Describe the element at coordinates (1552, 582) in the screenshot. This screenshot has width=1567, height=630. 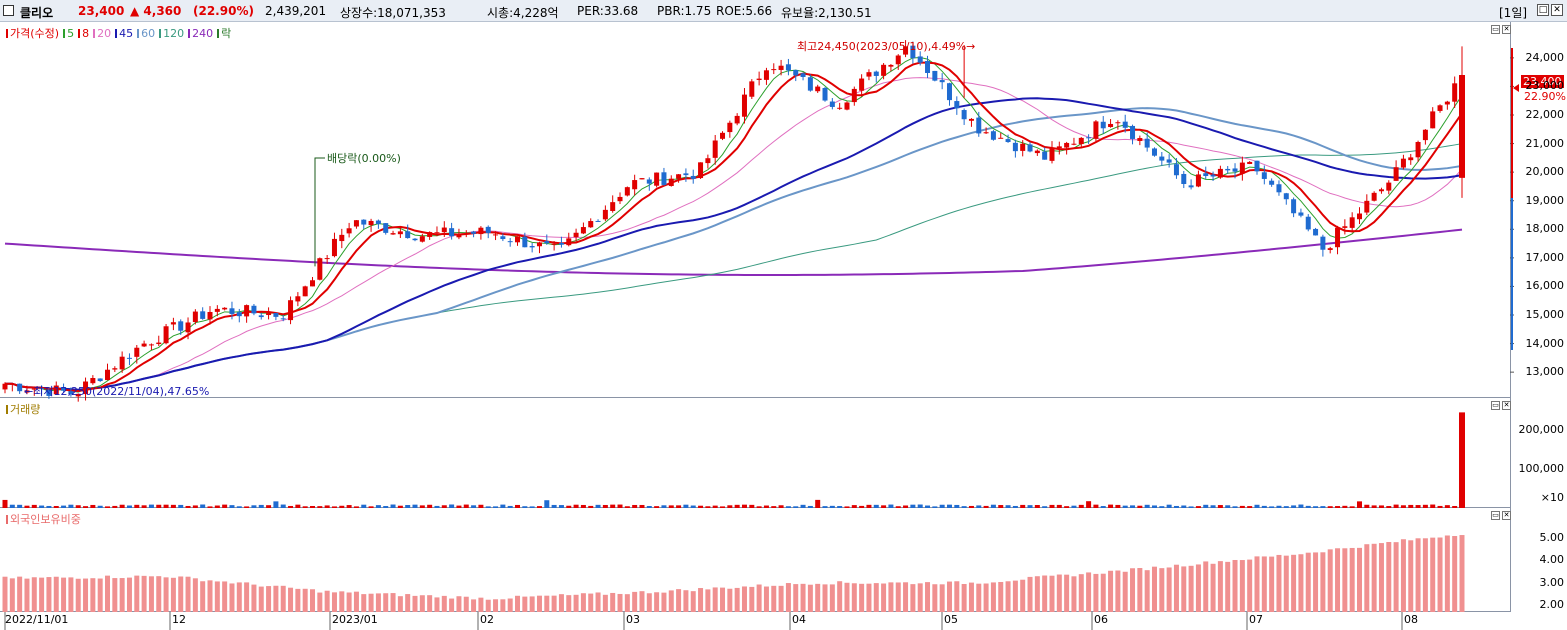
I see `foreign-tick-2: 3.00` at that location.